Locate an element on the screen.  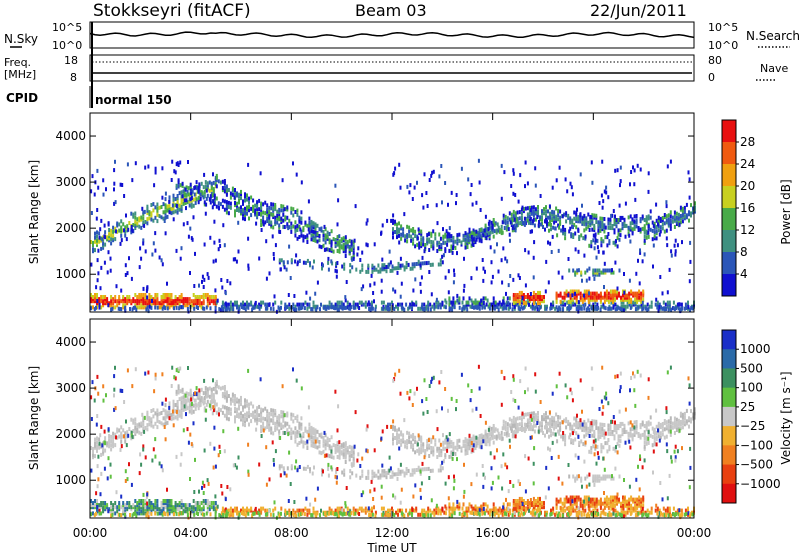
beam-label: Beam 03 is located at coordinates (391, 10).